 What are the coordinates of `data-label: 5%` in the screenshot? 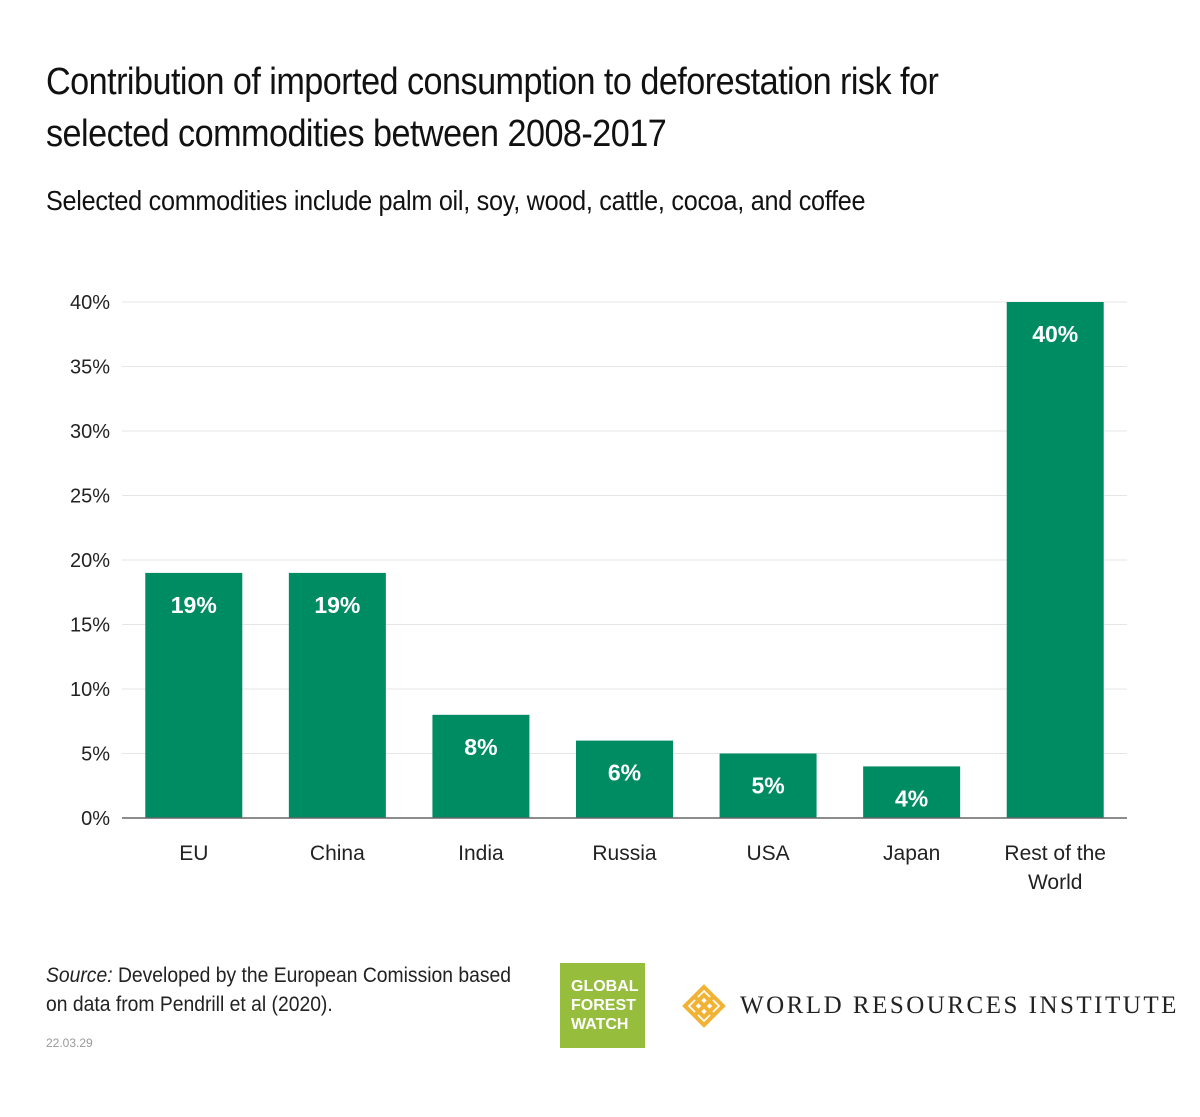 It's located at (767, 786).